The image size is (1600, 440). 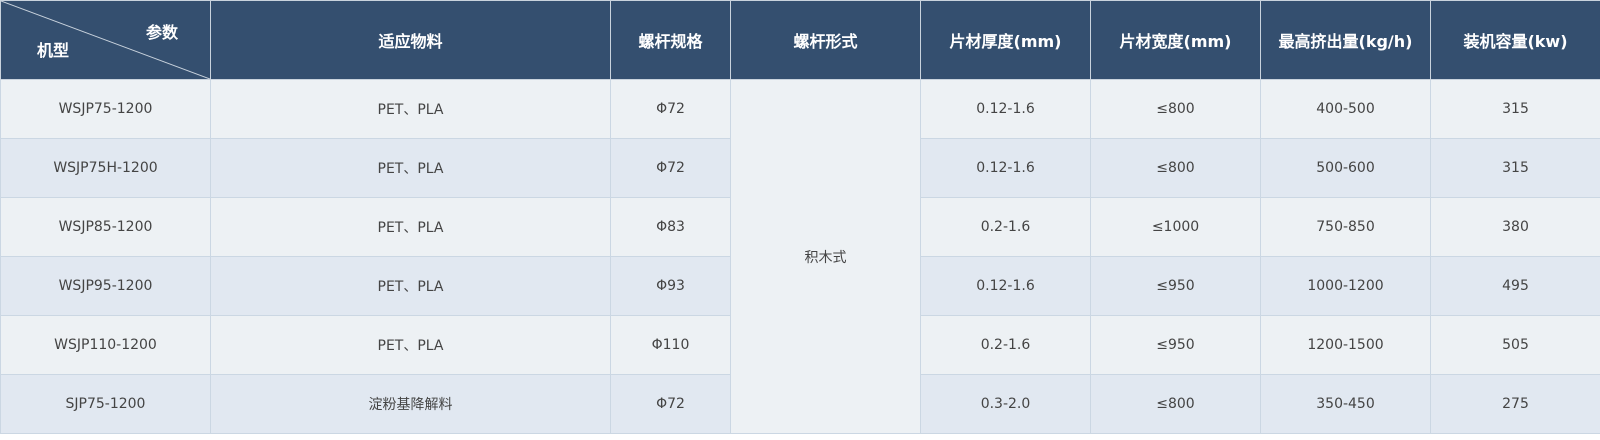 What do you see at coordinates (1175, 227) in the screenshot?
I see `cell-width: ≤1000` at bounding box center [1175, 227].